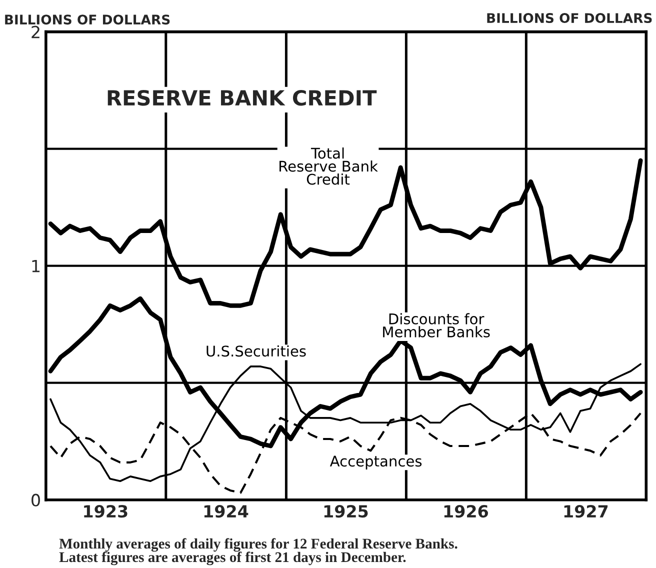  What do you see at coordinates (106, 511) in the screenshot?
I see `x-tick-label: 1923` at bounding box center [106, 511].